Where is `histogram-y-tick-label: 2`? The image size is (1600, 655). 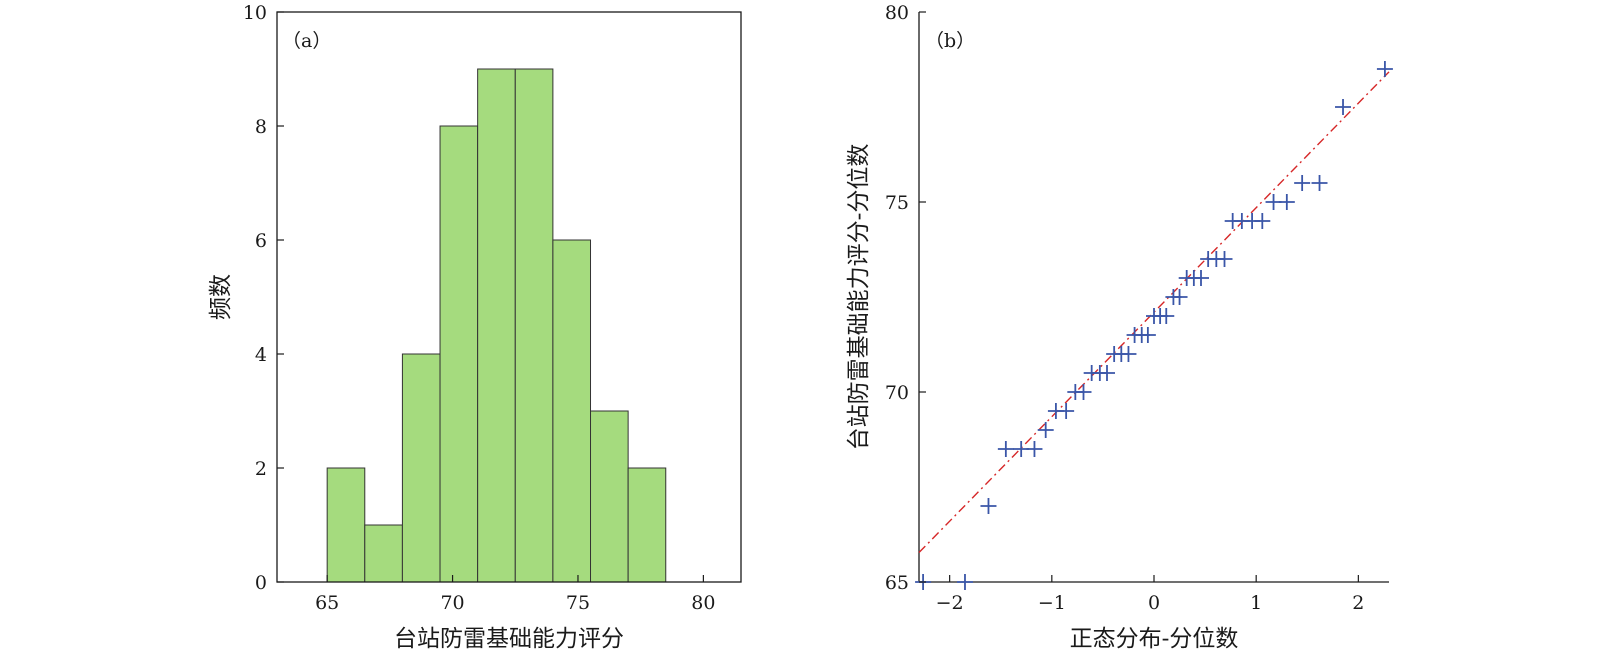 histogram-y-tick-label: 2 is located at coordinates (261, 469).